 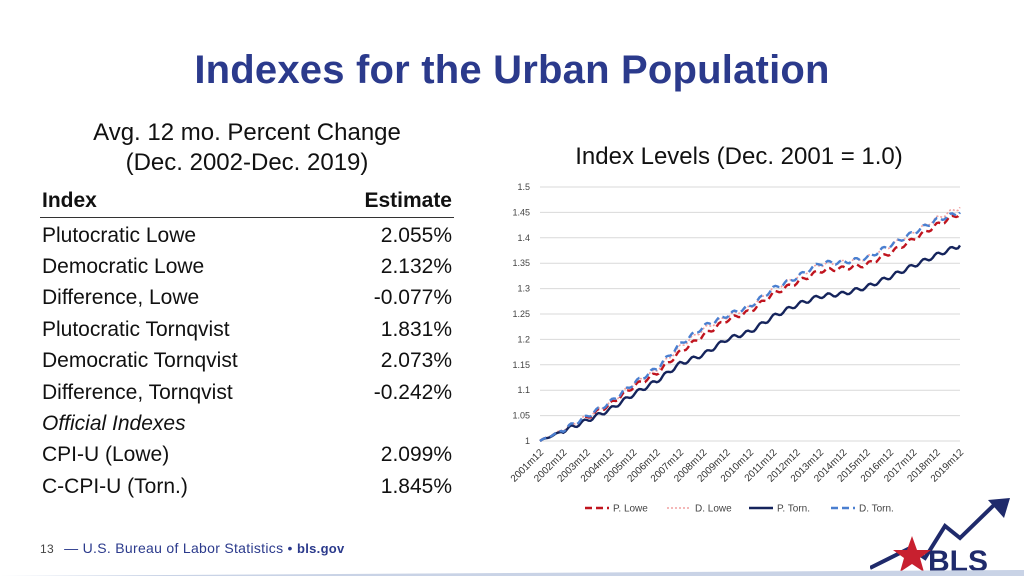 What do you see at coordinates (140, 361) in the screenshot?
I see `row-label: Democratic Tornqvist` at bounding box center [140, 361].